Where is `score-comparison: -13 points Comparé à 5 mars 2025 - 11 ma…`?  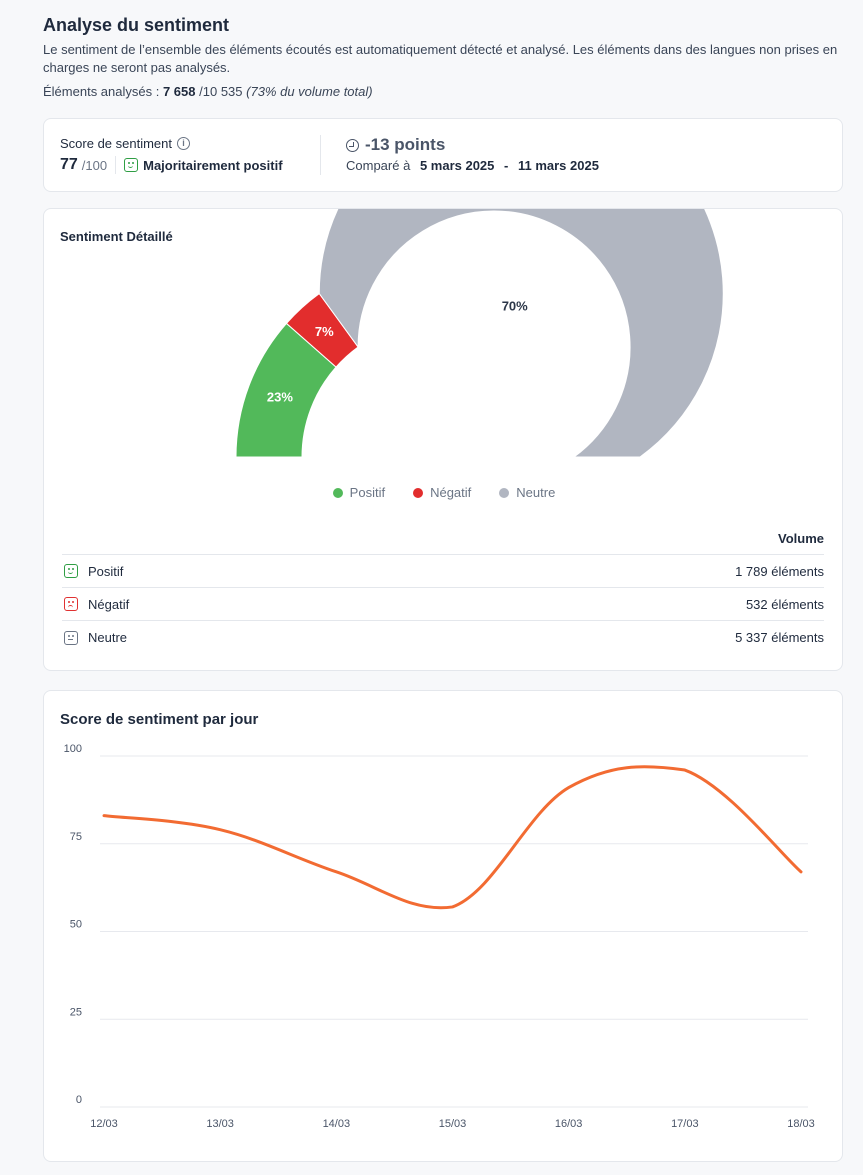 score-comparison: -13 points Comparé à 5 mars 2025 - 11 ma… is located at coordinates (472, 154).